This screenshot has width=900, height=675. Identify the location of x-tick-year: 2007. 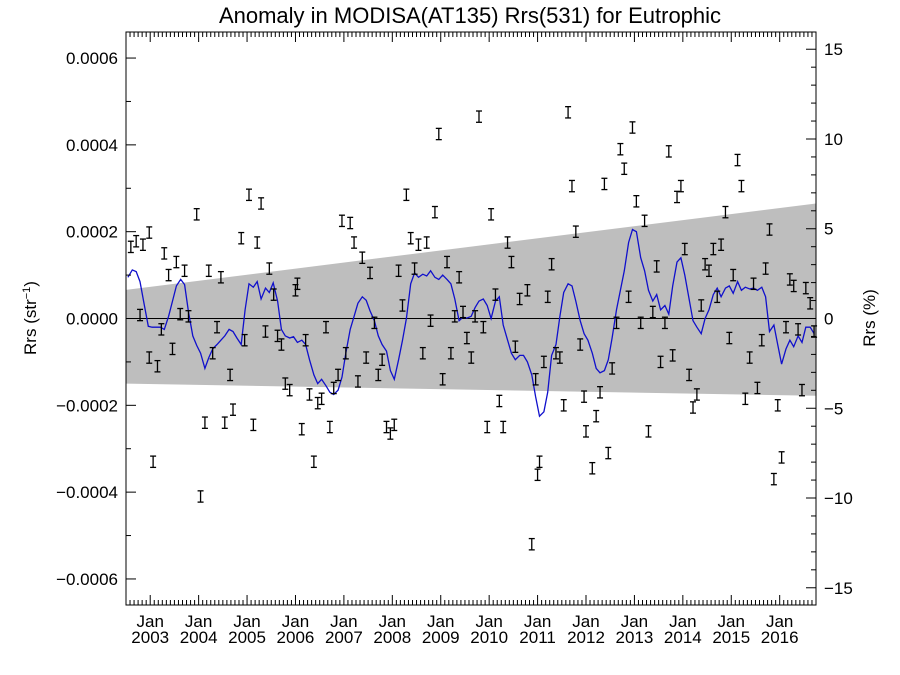
(344, 637).